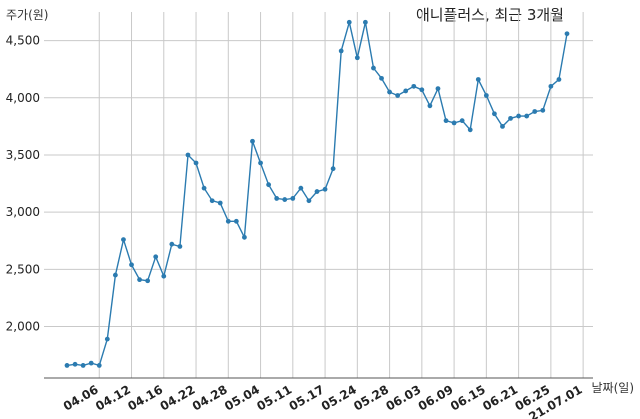 This screenshot has width=640, height=419. Describe the element at coordinates (612, 388) in the screenshot. I see `x-axis-label: 날짜(일)` at that location.